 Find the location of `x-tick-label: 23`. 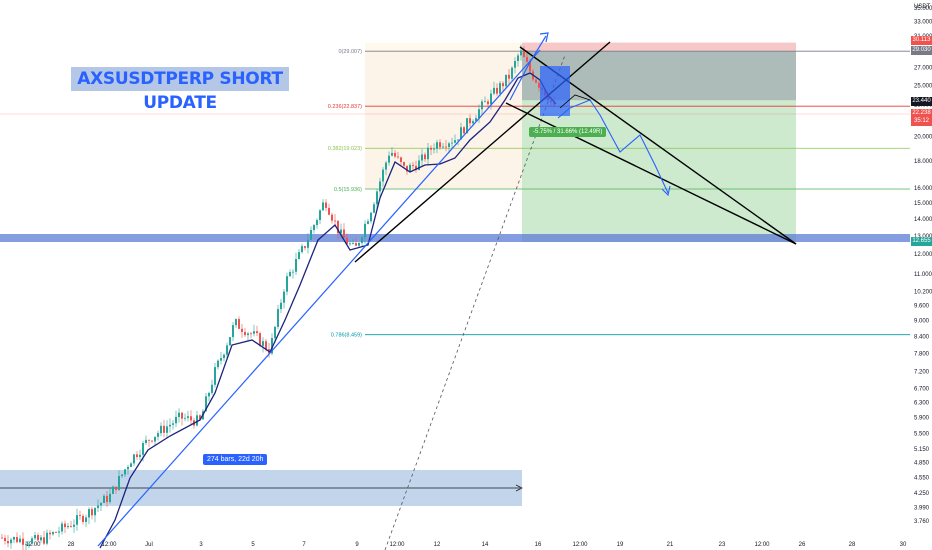

x-tick-label: 23 is located at coordinates (722, 545).